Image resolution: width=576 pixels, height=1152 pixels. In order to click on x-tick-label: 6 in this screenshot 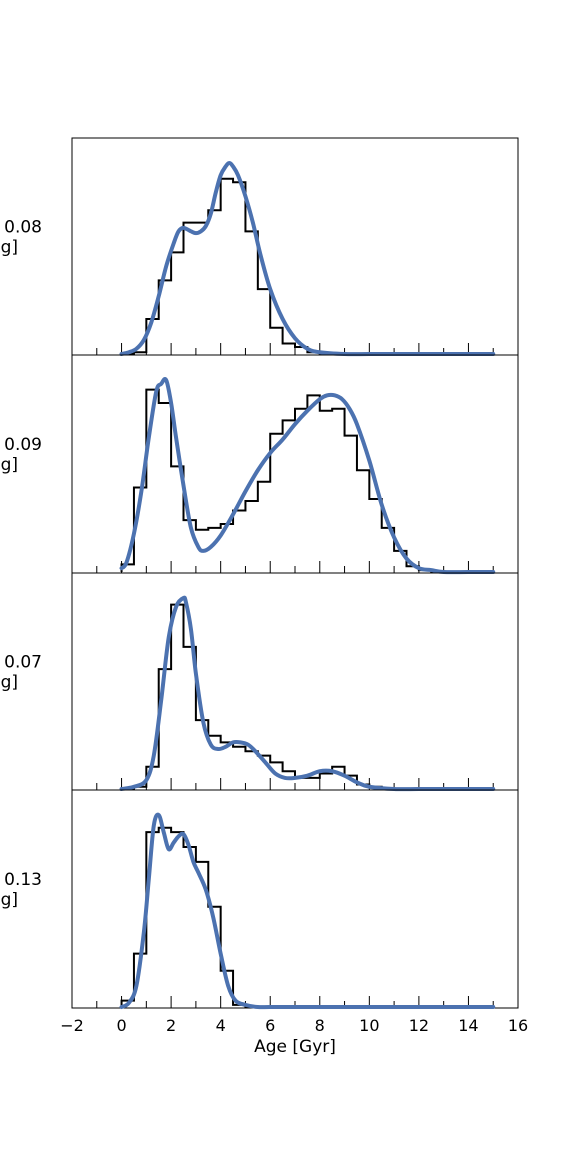, I will do `click(270, 1025)`.